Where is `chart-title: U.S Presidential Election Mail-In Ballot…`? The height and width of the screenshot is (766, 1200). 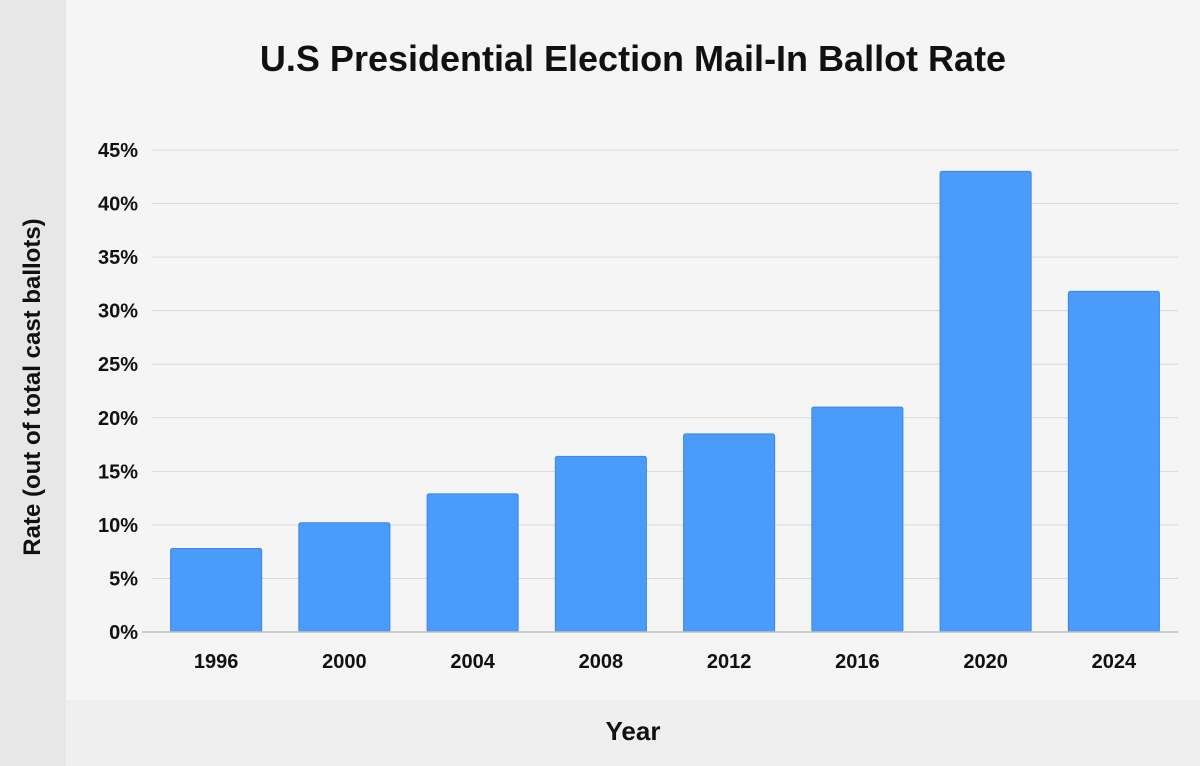 chart-title: U.S Presidential Election Mail-In Ballot… is located at coordinates (633, 58).